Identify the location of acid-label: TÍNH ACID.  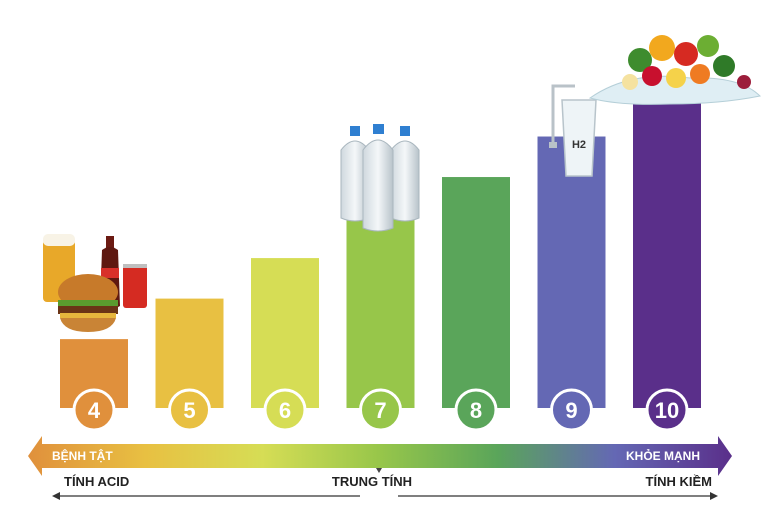
(96, 481).